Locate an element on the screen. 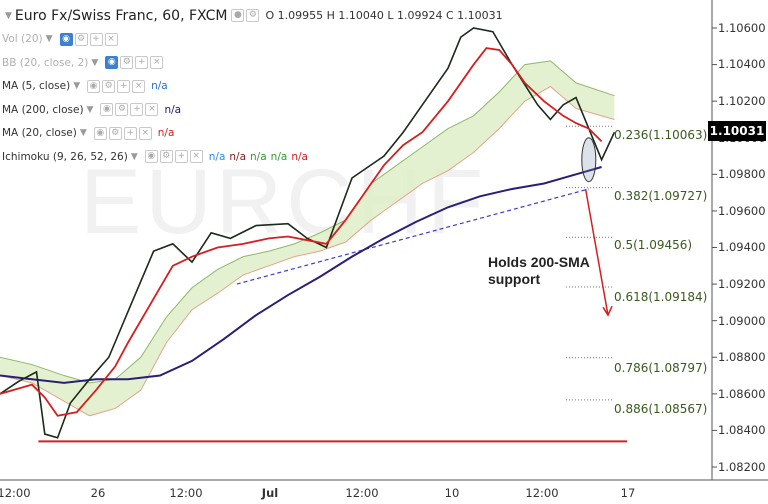 Image resolution: width=768 pixels, height=504 pixels. y-tick-label: 1.08600 is located at coordinates (742, 394).